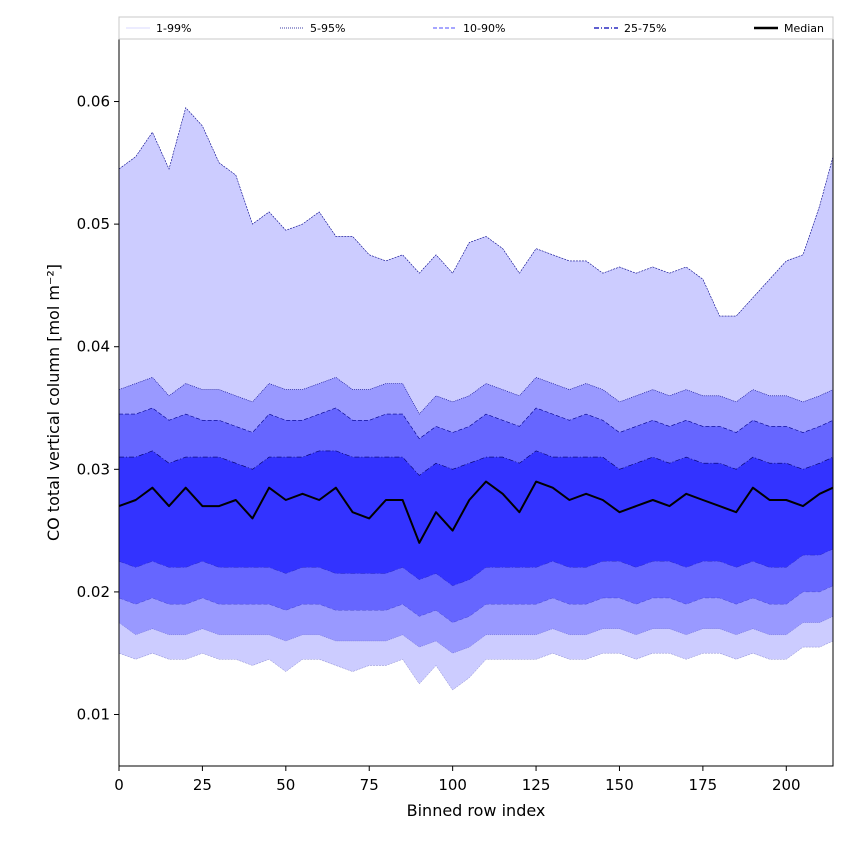 This screenshot has height=850, width=850. I want to click on x-axis-label: Binned row index, so click(476, 810).